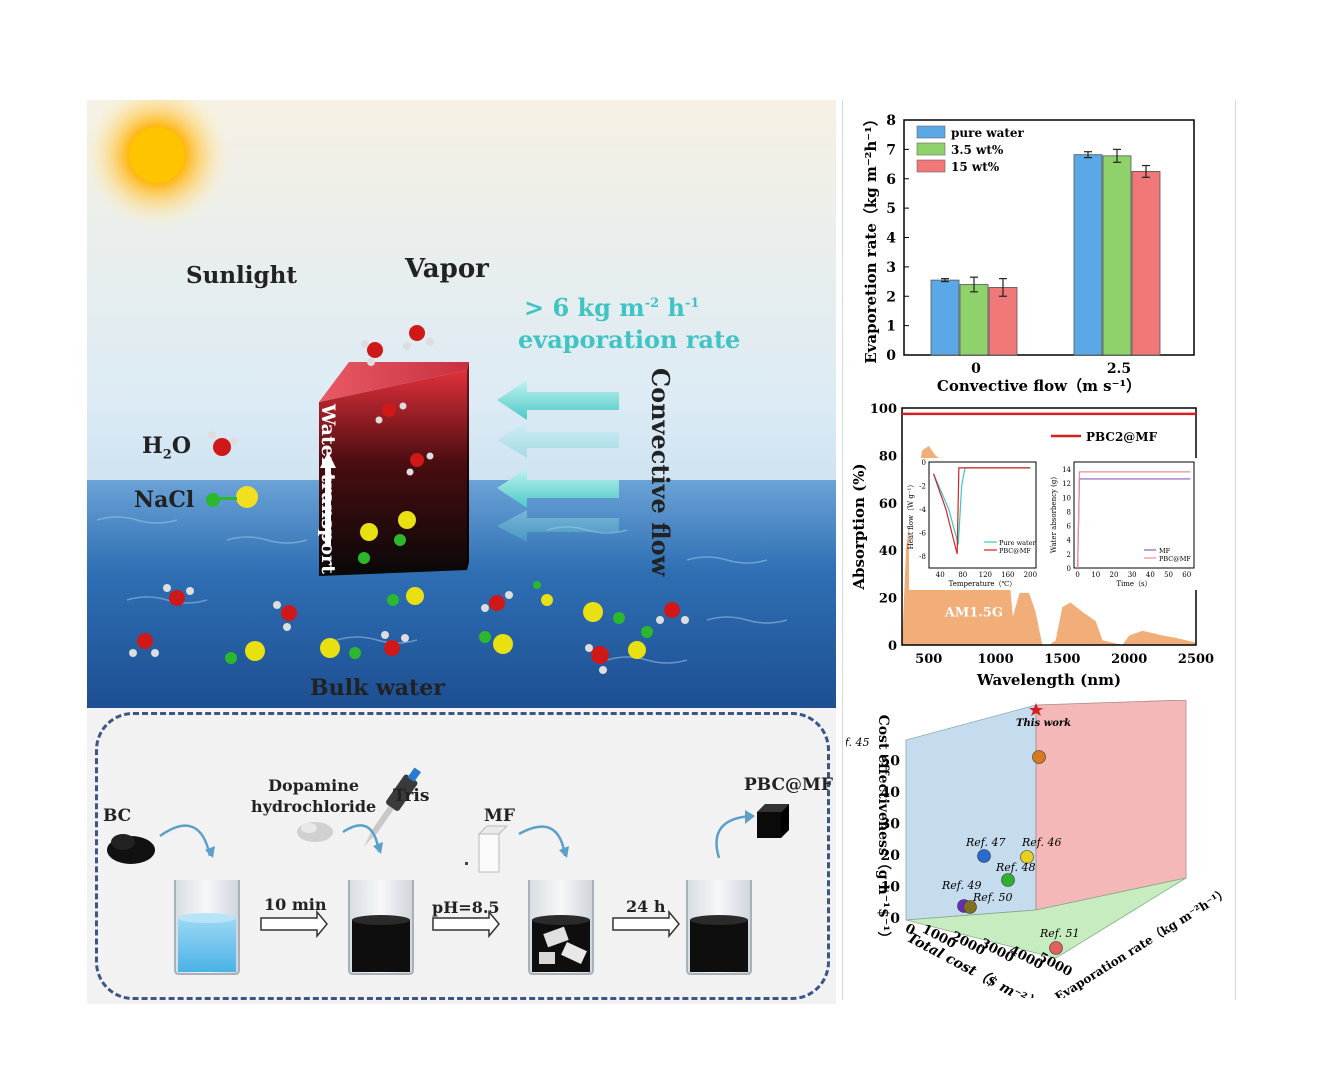 The width and height of the screenshot is (1333, 1085). Describe the element at coordinates (447, 269) in the screenshot. I see `vapor-label: Vapor` at that location.